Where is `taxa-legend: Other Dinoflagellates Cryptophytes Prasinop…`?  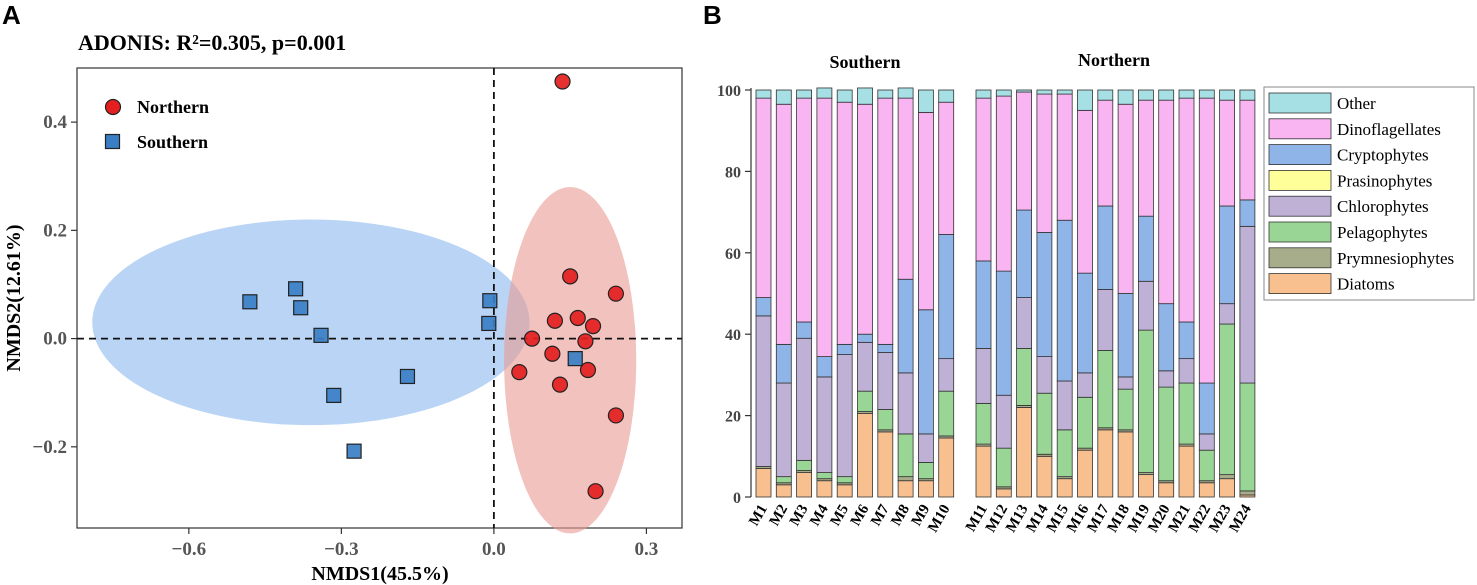
taxa-legend: Other Dinoflagellates Cryptophytes Prasinop… is located at coordinates (1369, 193).